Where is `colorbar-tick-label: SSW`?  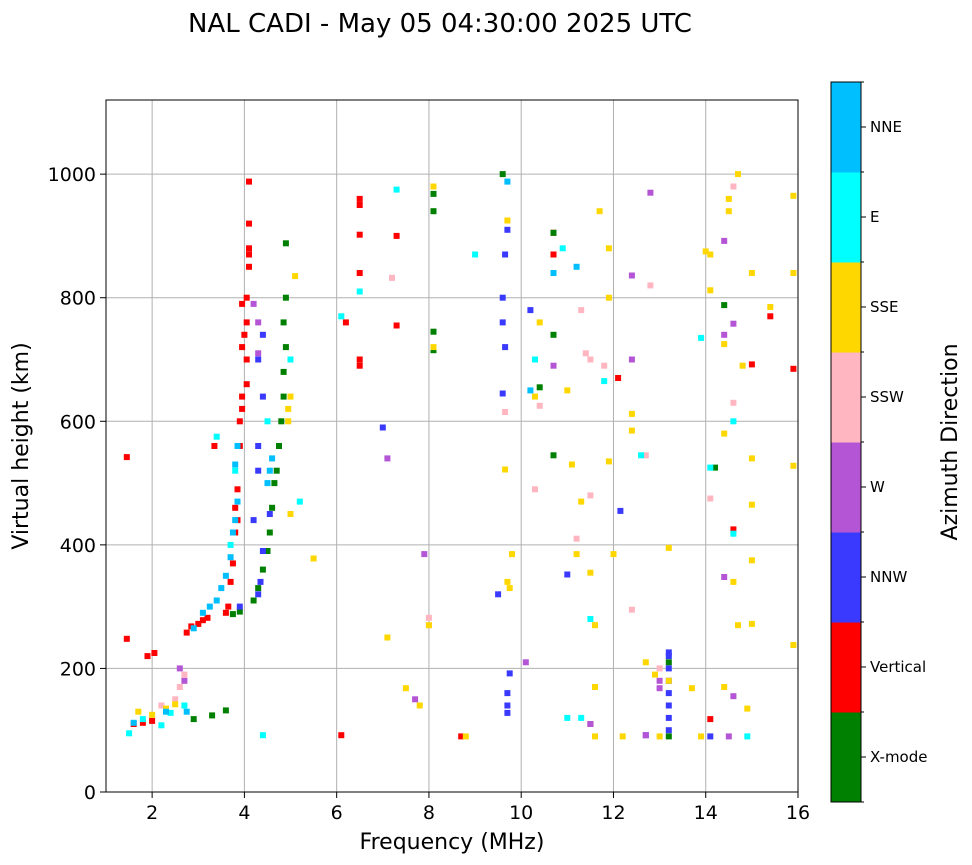 colorbar-tick-label: SSW is located at coordinates (887, 397).